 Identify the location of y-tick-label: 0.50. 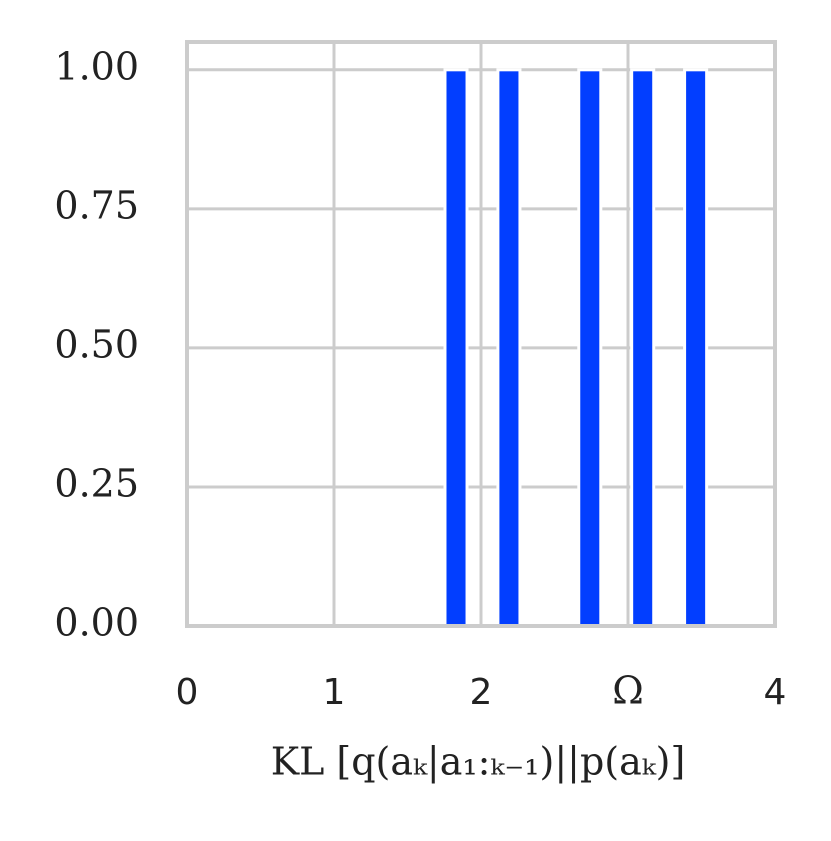
(96, 344).